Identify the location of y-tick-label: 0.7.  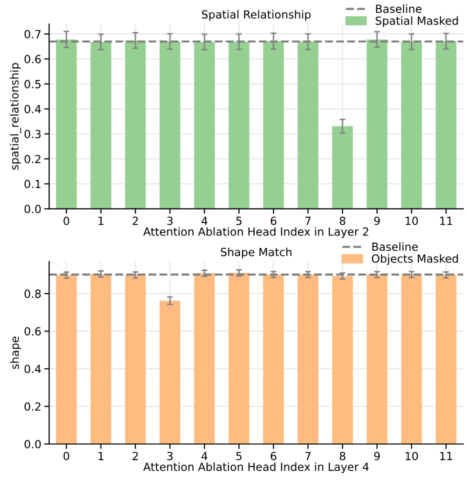
(32, 34).